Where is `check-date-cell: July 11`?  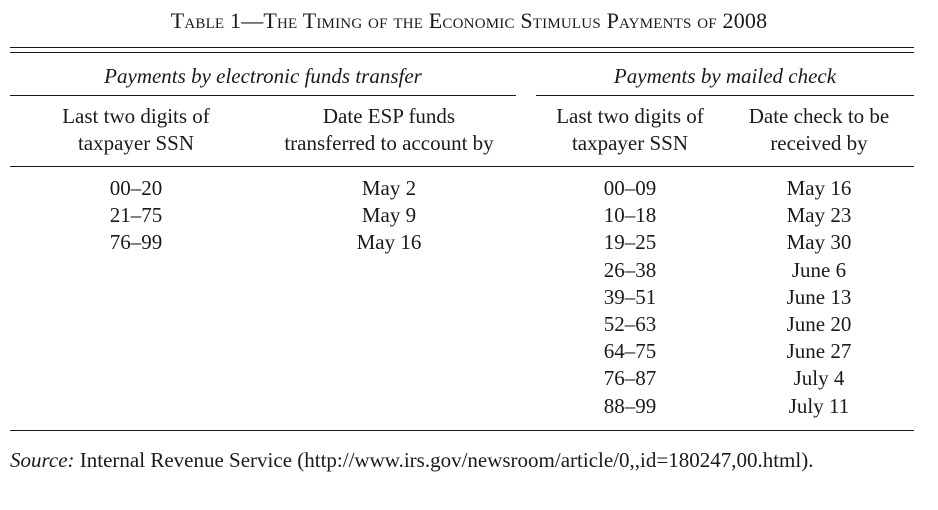 check-date-cell: July 11 is located at coordinates (819, 405).